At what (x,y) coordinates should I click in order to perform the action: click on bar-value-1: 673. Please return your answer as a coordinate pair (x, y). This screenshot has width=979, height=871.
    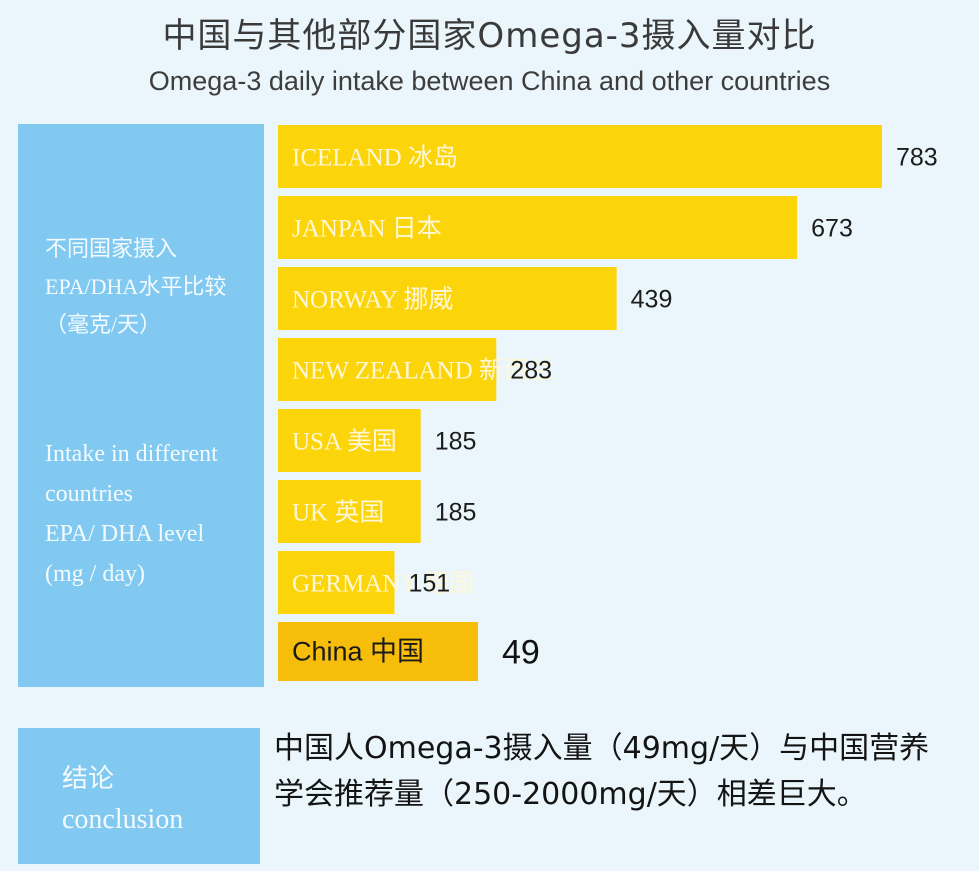
    Looking at the image, I should click on (832, 229).